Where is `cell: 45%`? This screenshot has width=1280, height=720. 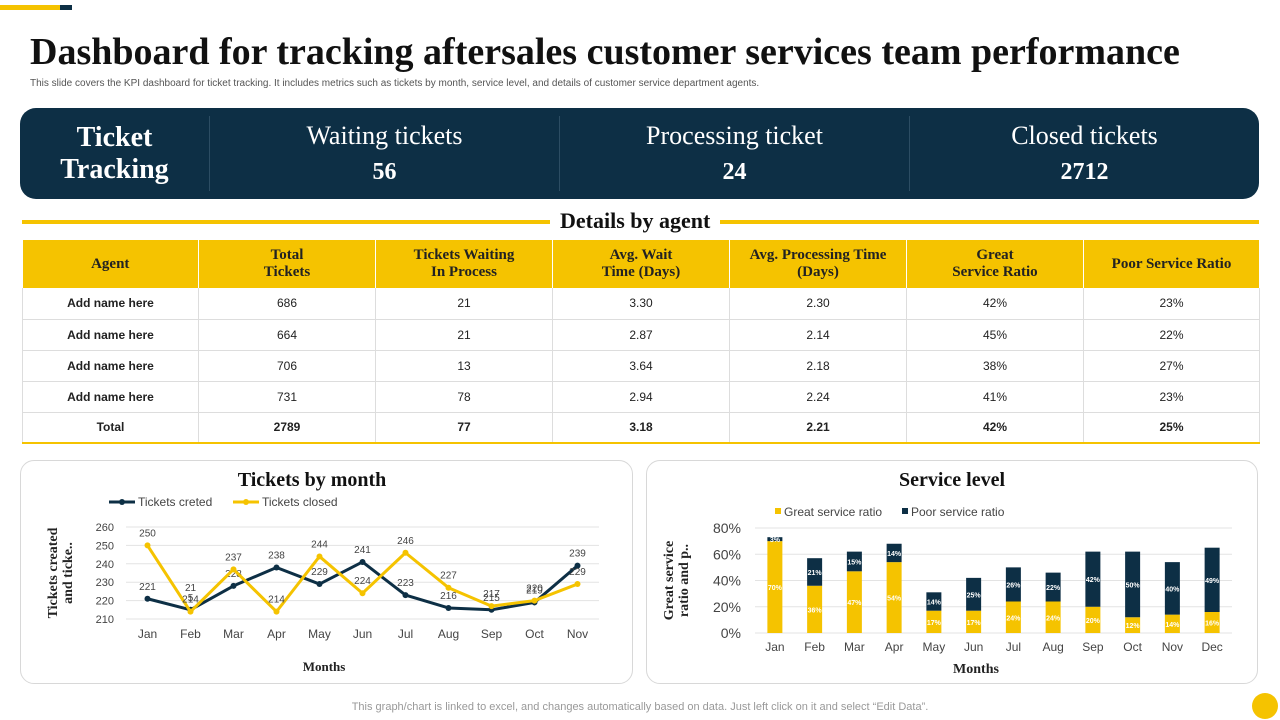
cell: 45% is located at coordinates (995, 335).